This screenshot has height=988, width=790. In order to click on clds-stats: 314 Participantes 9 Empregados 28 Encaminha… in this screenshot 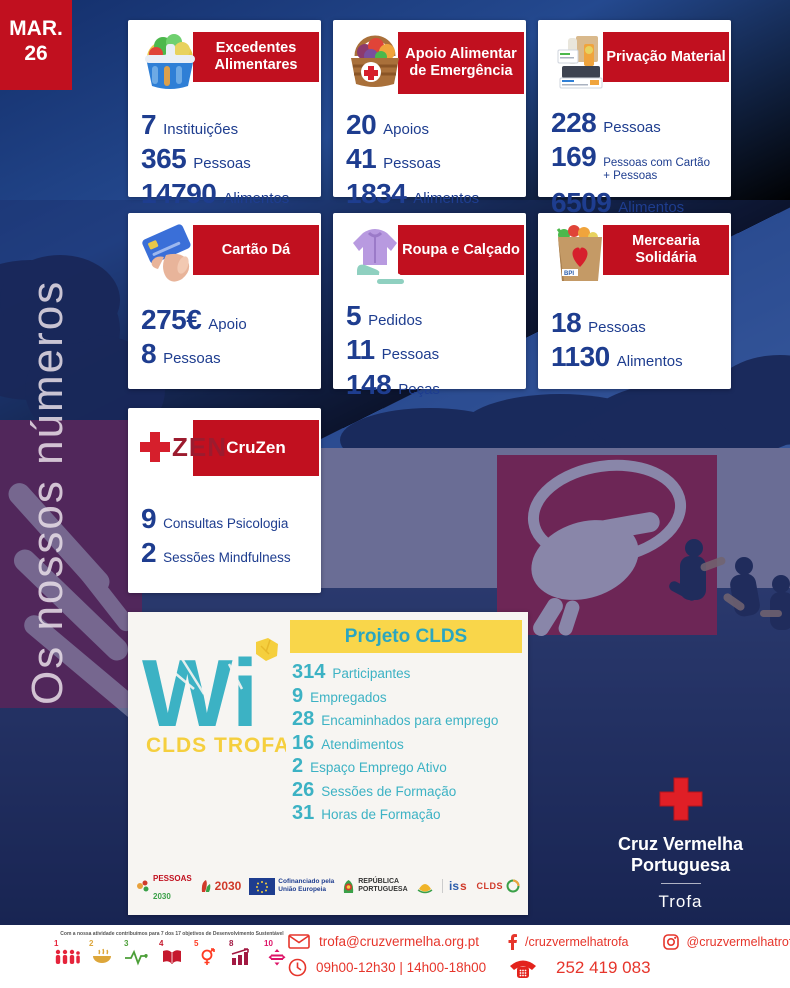, I will do `click(395, 744)`.